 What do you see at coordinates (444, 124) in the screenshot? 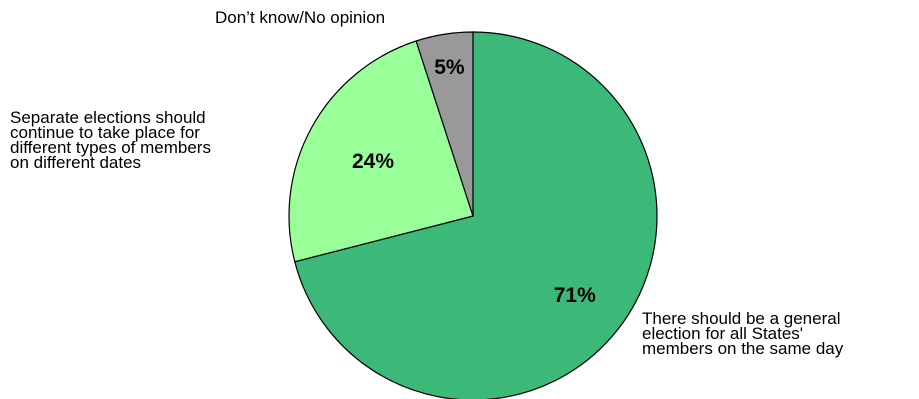
I see `pie-slice-dont-know` at bounding box center [444, 124].